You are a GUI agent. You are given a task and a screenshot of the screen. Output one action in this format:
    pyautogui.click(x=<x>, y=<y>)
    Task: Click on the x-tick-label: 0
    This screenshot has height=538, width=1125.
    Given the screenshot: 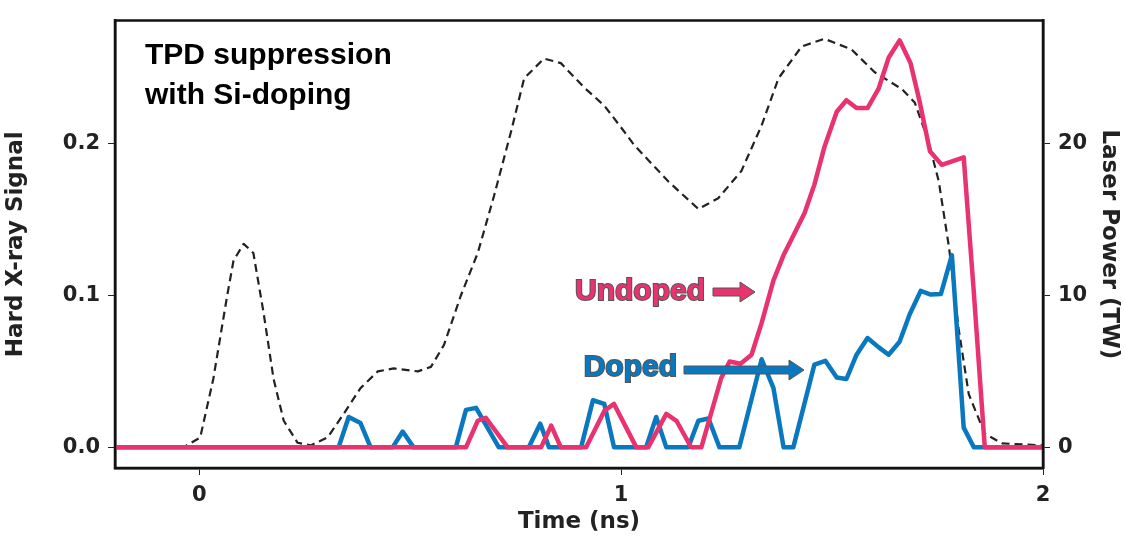 What is the action you would take?
    pyautogui.click(x=199, y=494)
    